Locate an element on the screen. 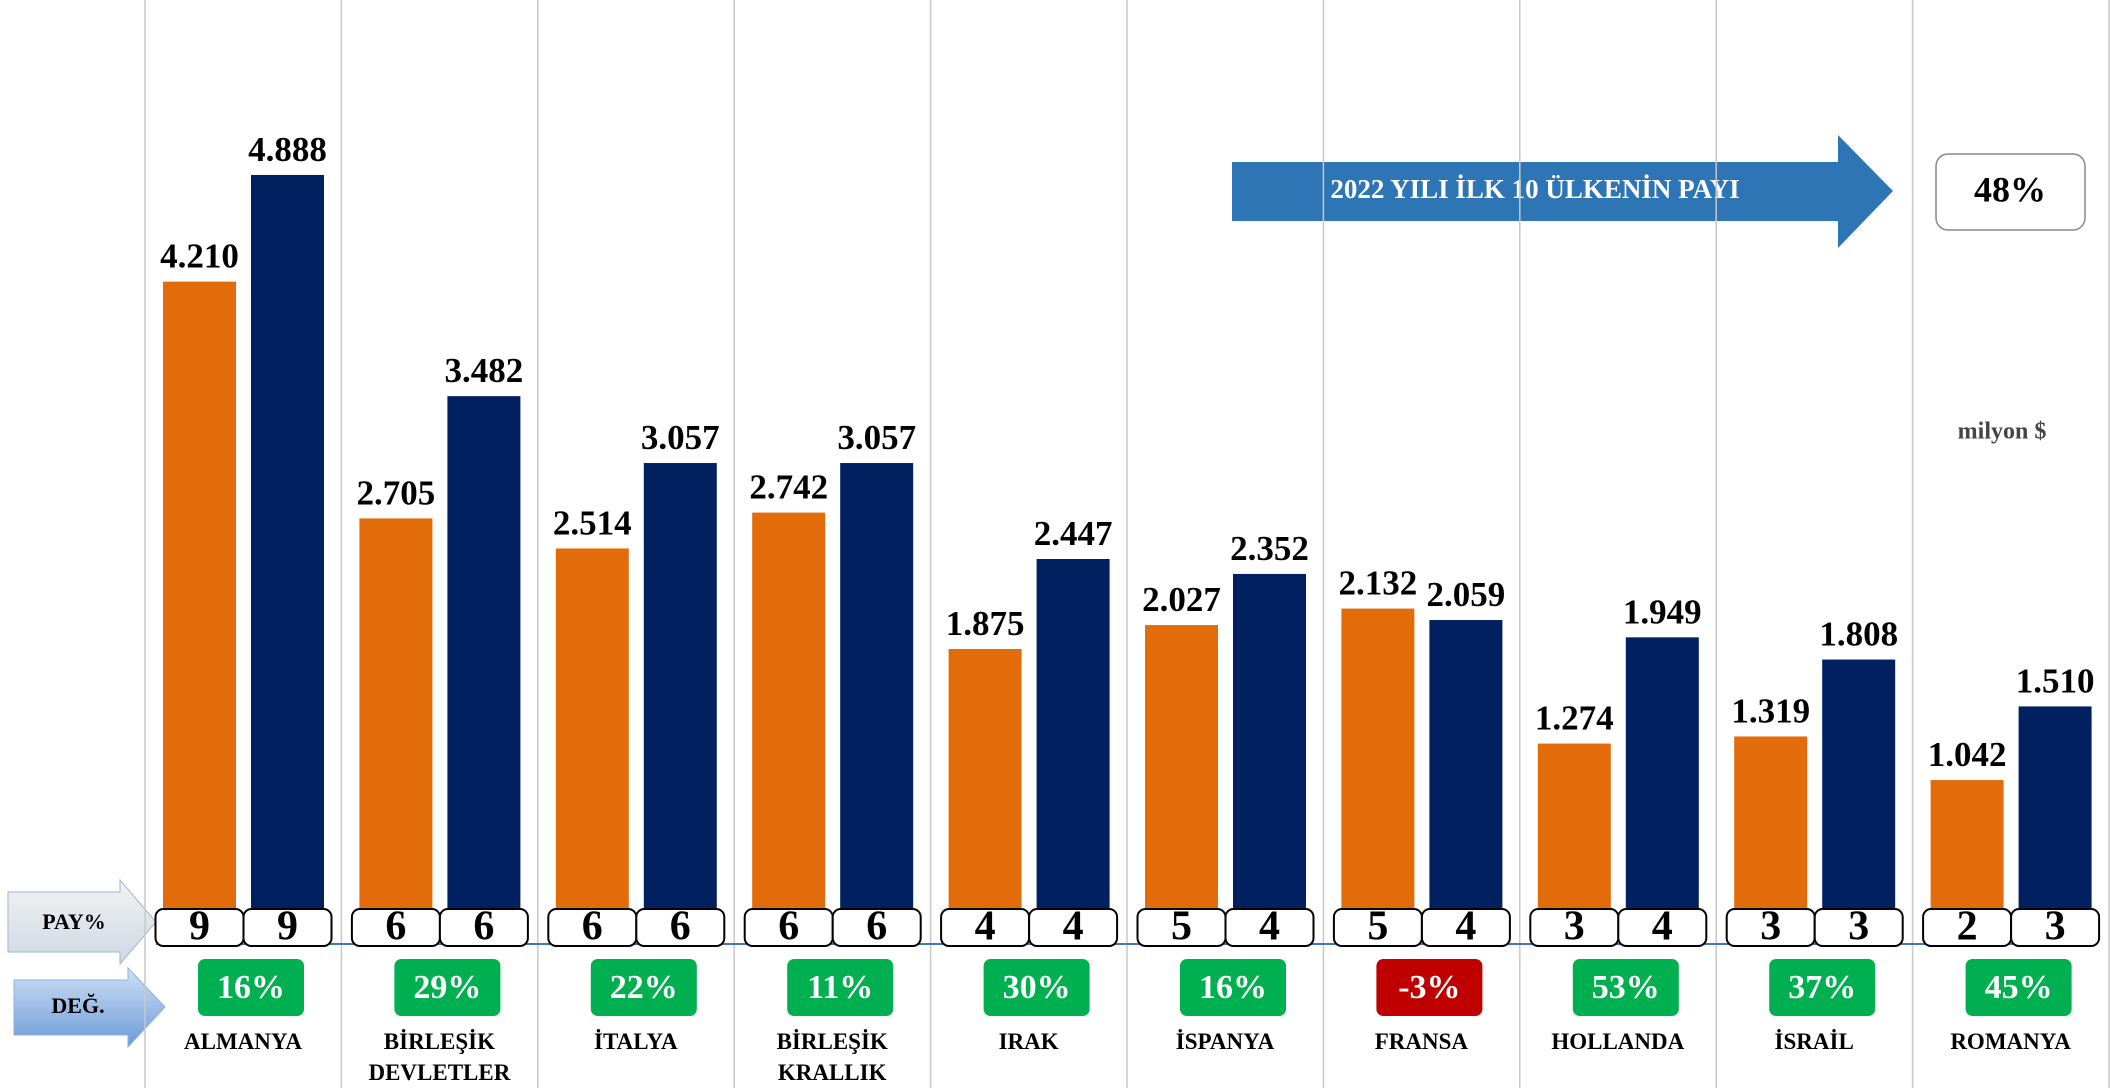  data-label: 2.447 is located at coordinates (1073, 533).